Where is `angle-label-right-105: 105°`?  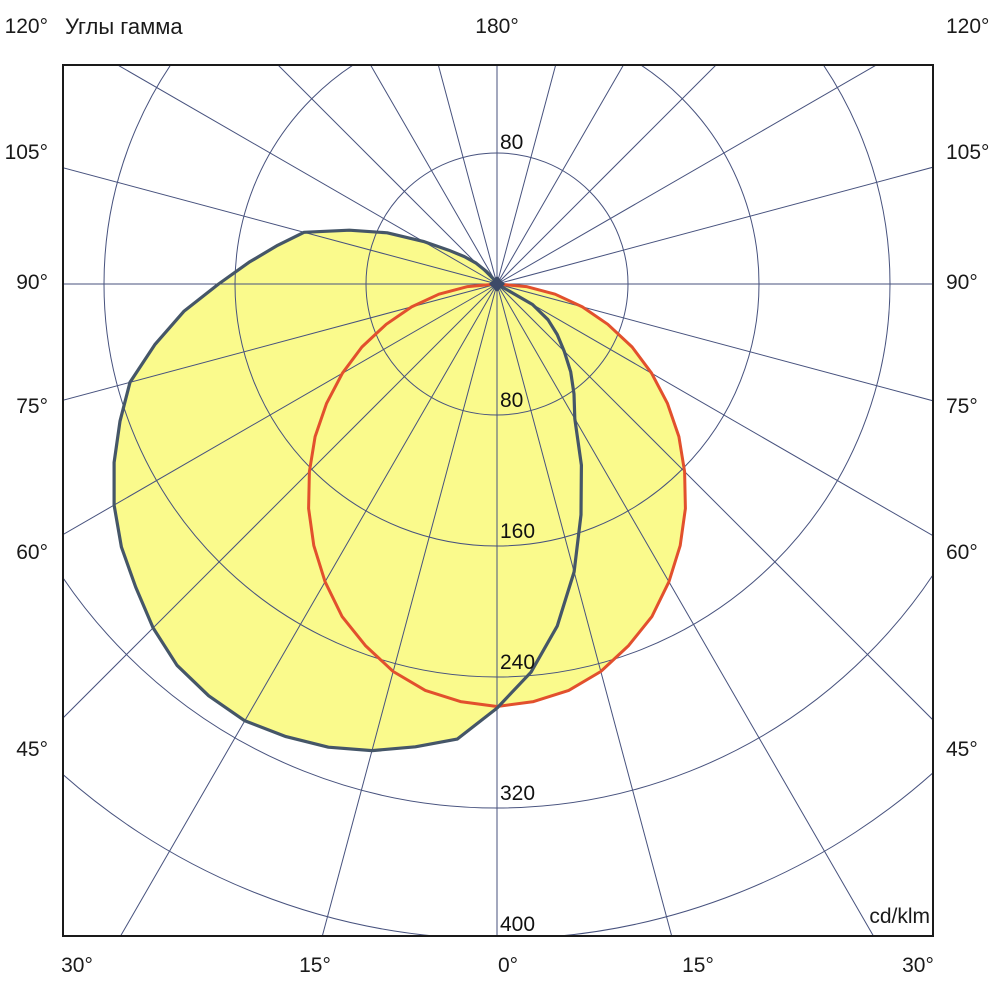 angle-label-right-105: 105° is located at coordinates (968, 152).